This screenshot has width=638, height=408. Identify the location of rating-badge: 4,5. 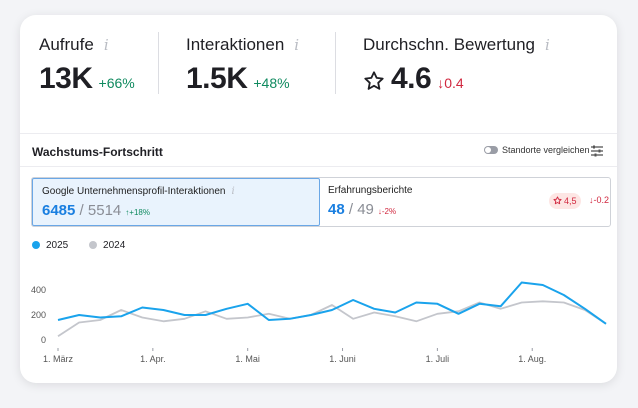
(565, 201).